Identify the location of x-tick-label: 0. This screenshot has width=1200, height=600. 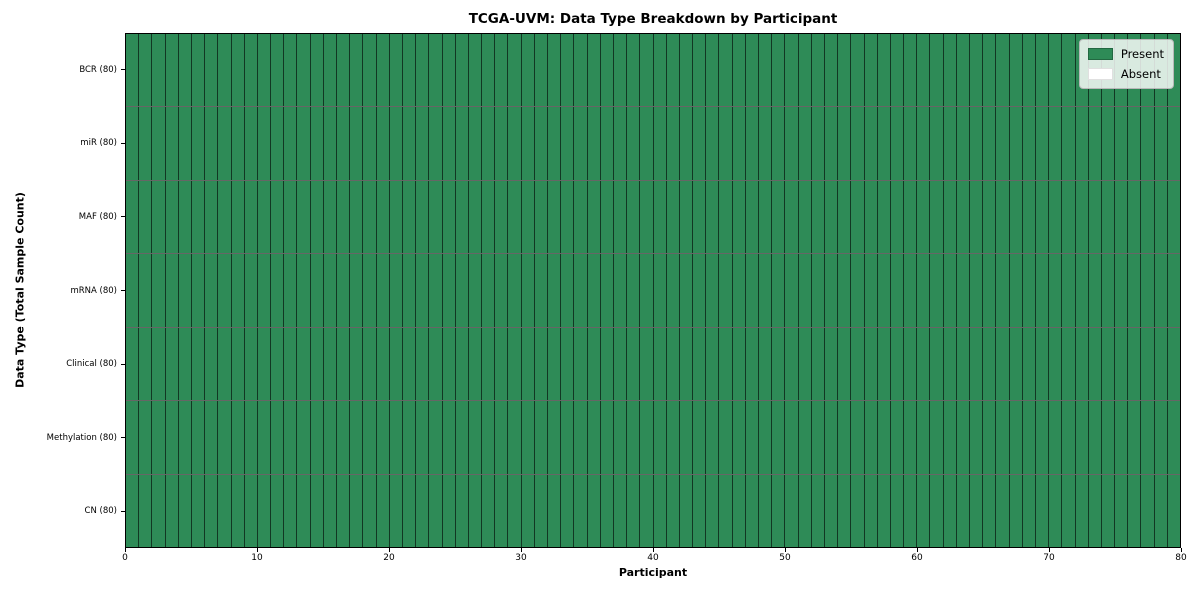
(125, 558).